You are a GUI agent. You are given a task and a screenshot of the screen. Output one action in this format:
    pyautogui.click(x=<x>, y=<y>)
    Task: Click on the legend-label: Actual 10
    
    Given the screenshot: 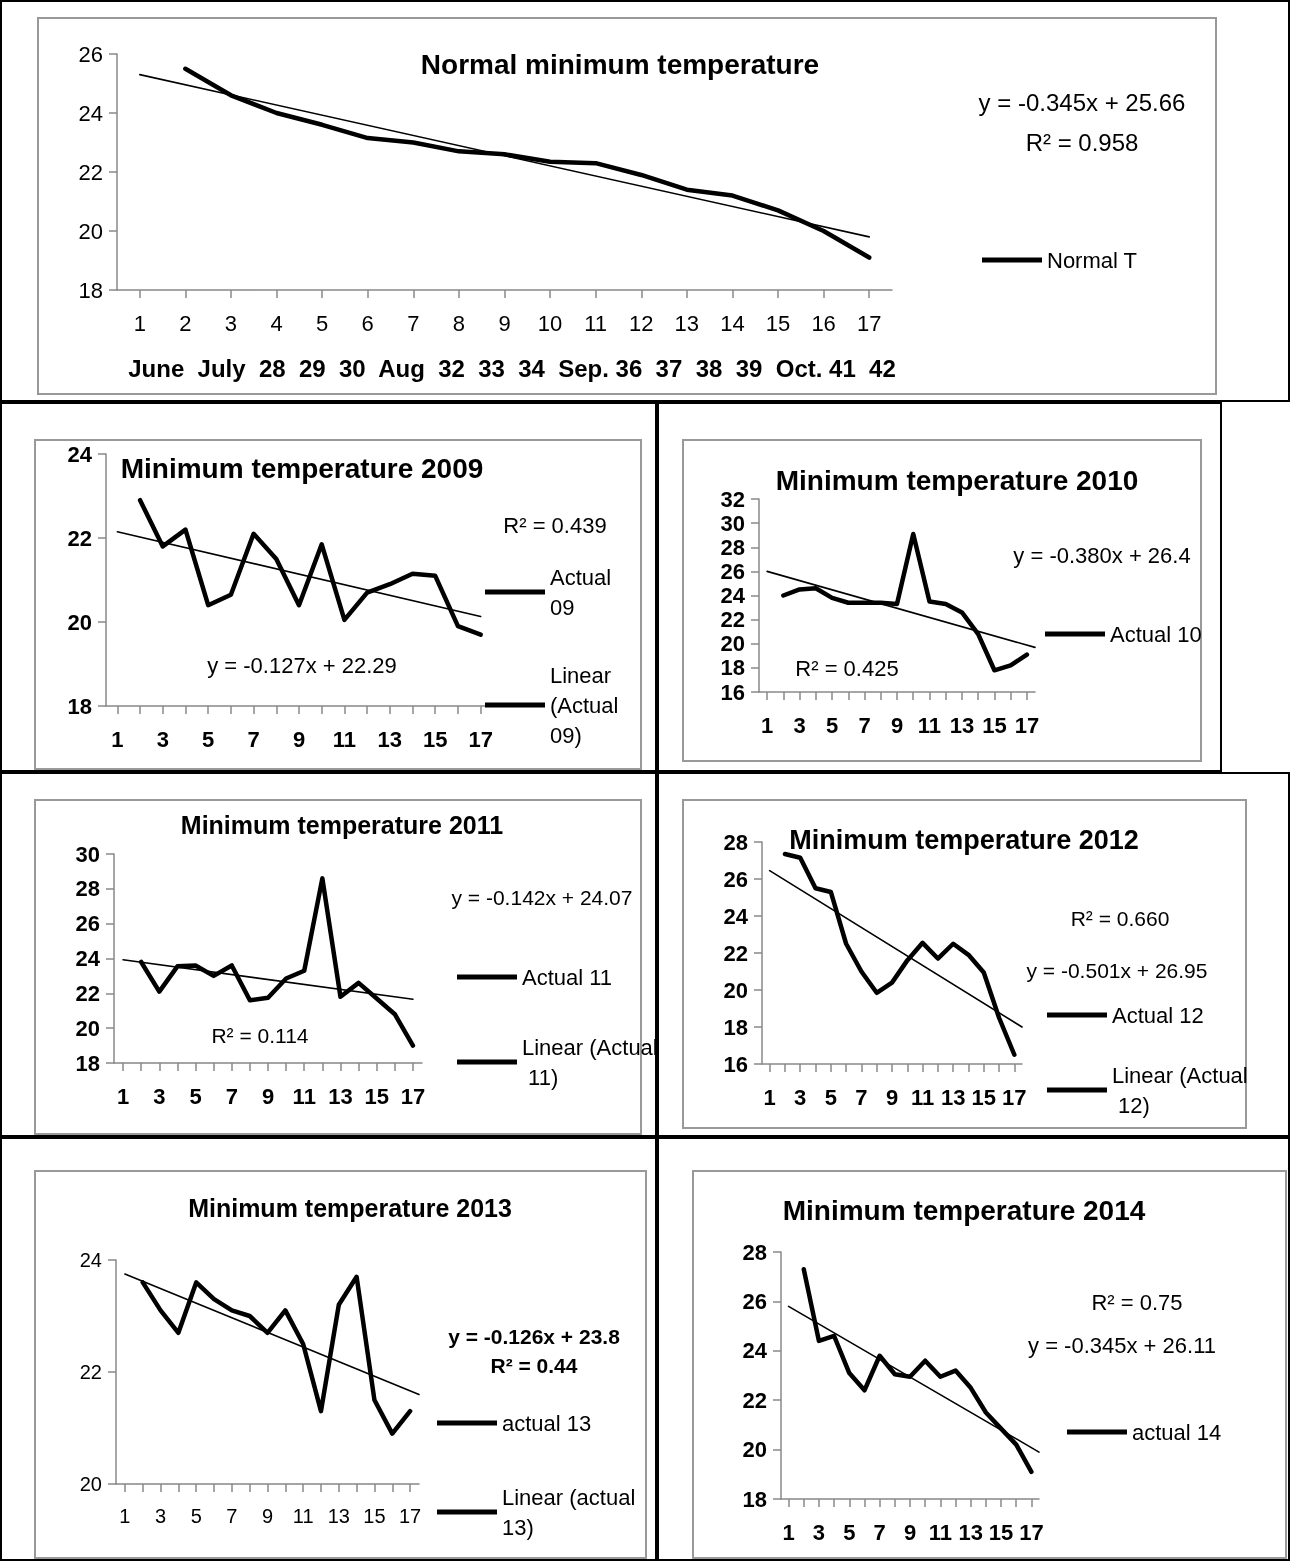 What is the action you would take?
    pyautogui.click(x=1156, y=634)
    